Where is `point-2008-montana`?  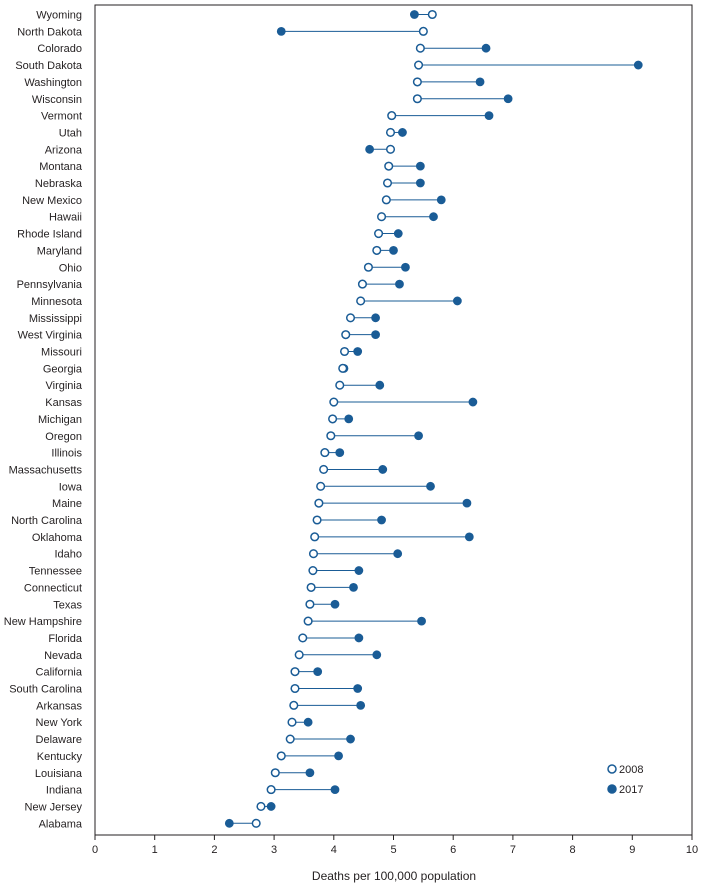
point-2008-montana is located at coordinates (389, 166).